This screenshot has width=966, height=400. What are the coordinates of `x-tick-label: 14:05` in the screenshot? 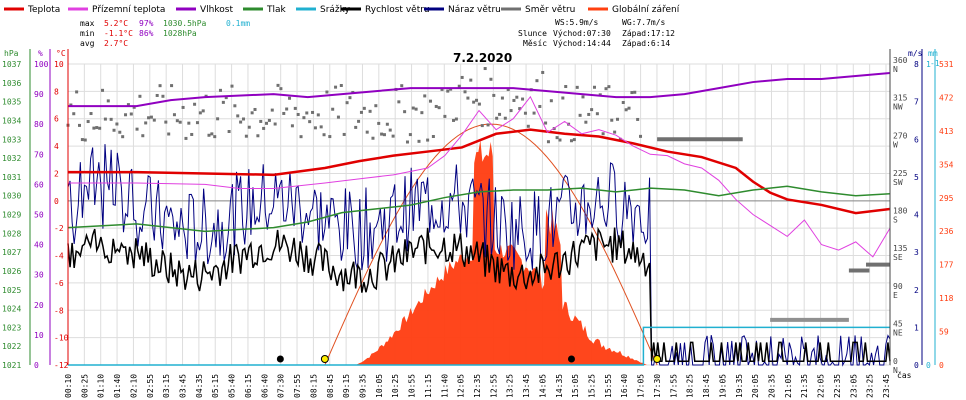 It's located at (542, 386).